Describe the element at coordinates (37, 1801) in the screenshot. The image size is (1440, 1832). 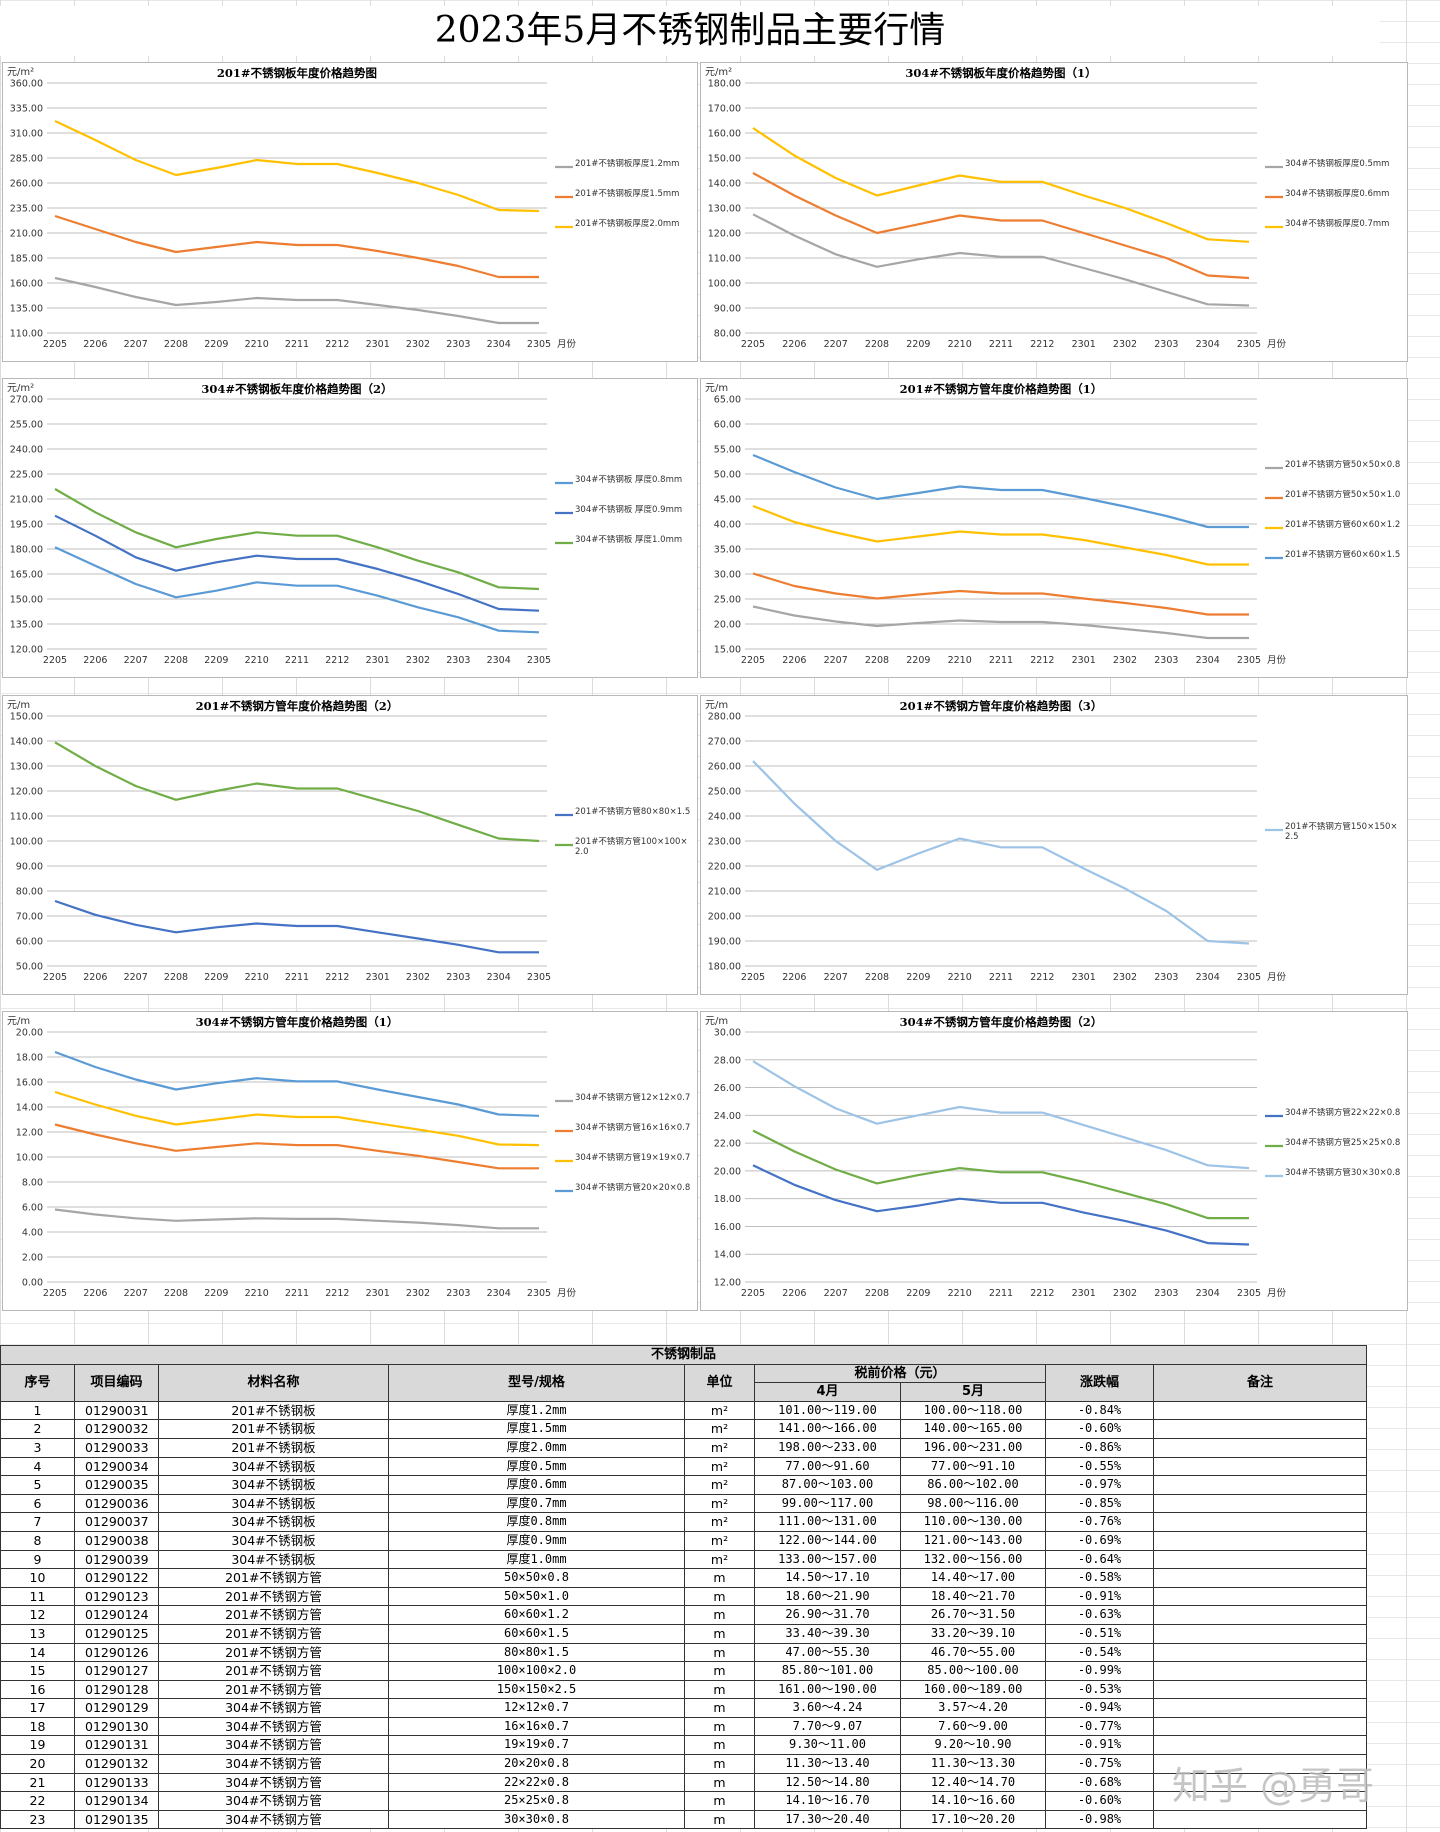
I see `cell-no: 22` at that location.